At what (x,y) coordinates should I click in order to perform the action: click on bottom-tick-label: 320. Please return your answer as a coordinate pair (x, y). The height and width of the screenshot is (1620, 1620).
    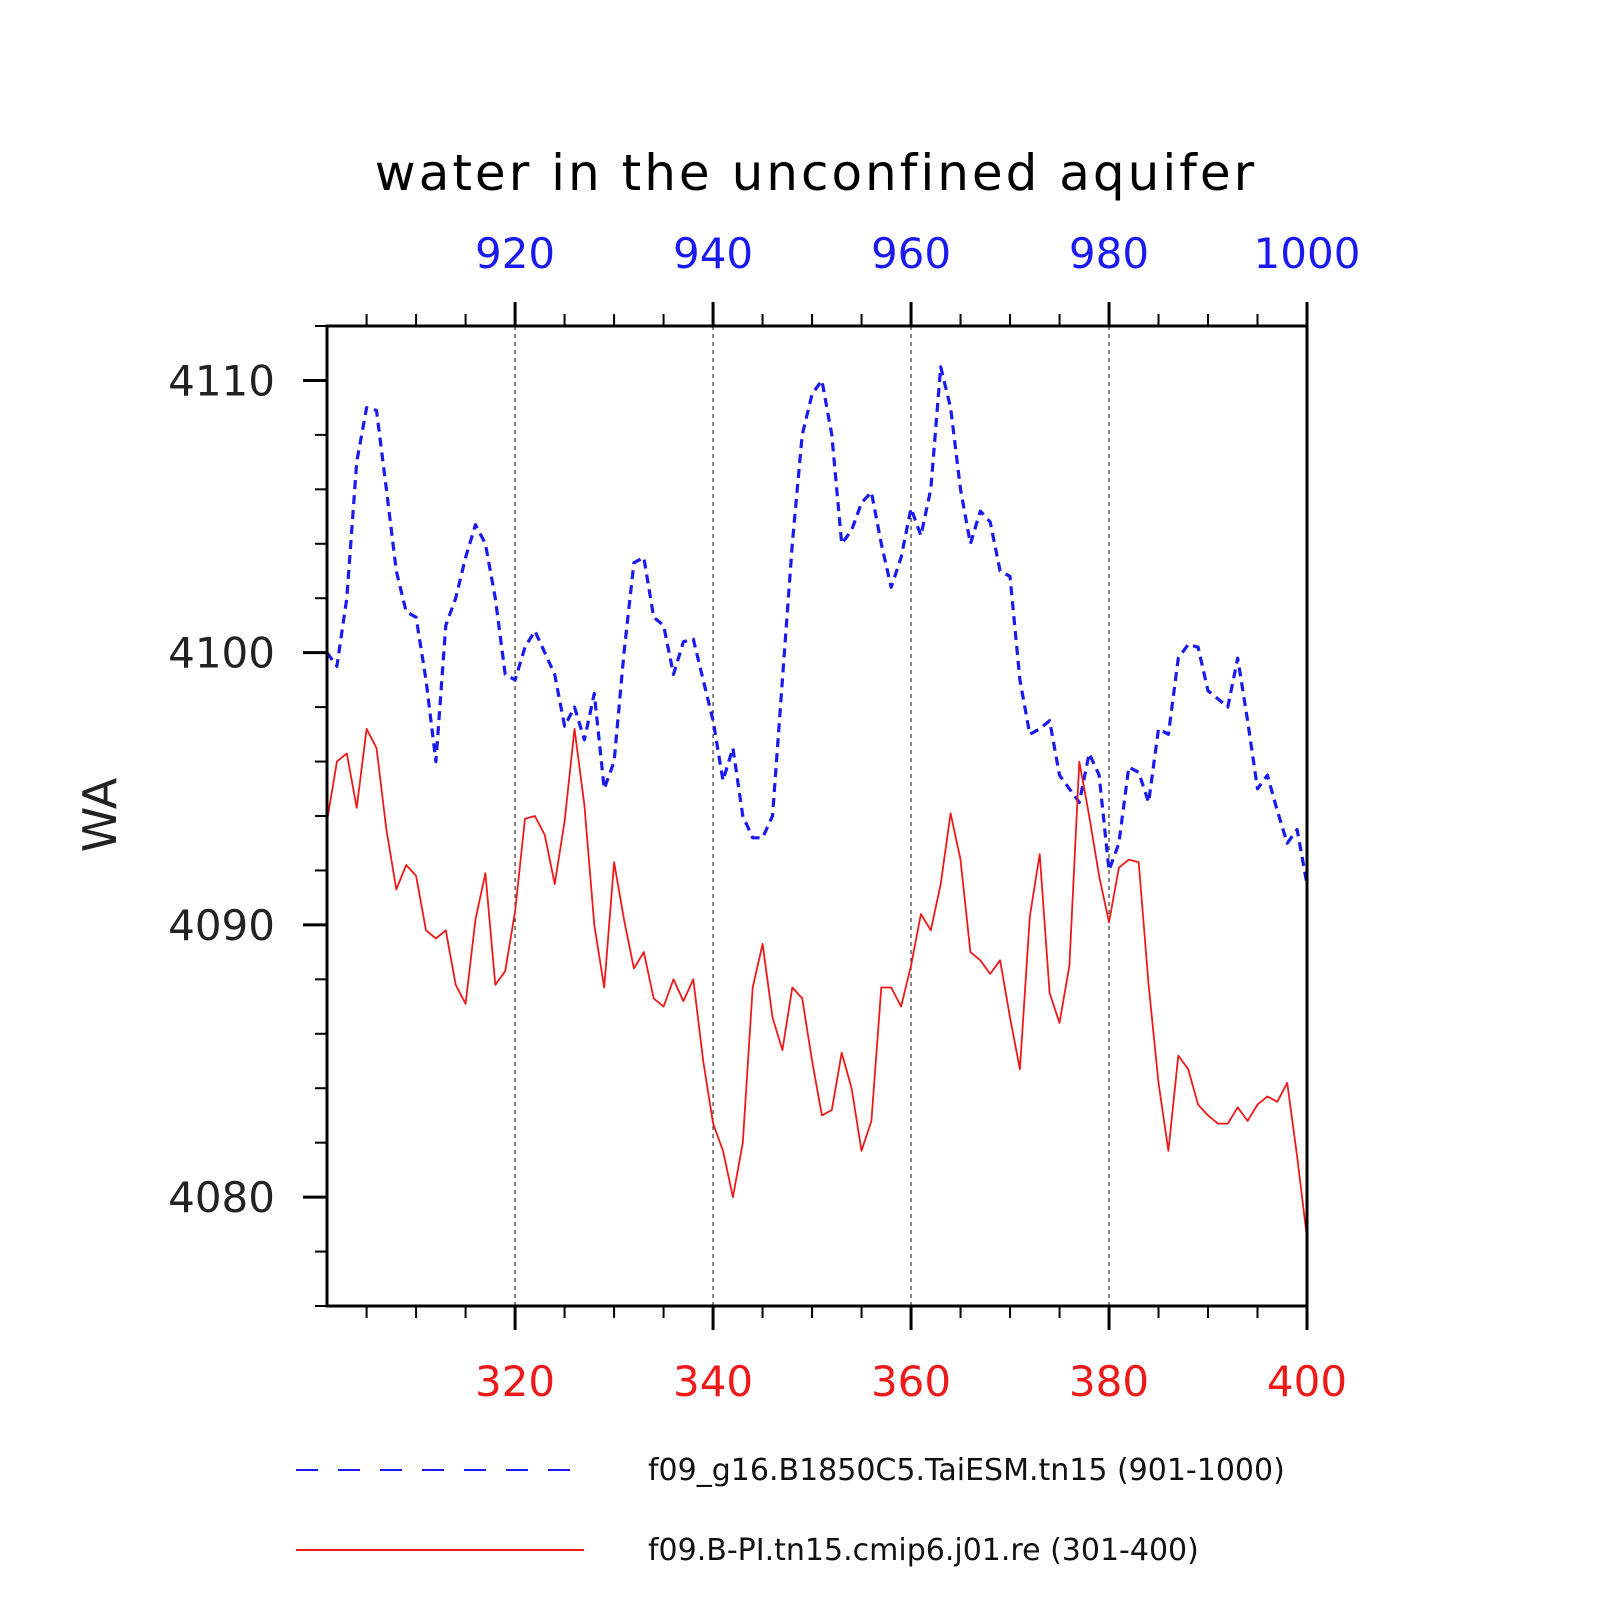
    Looking at the image, I should click on (515, 1381).